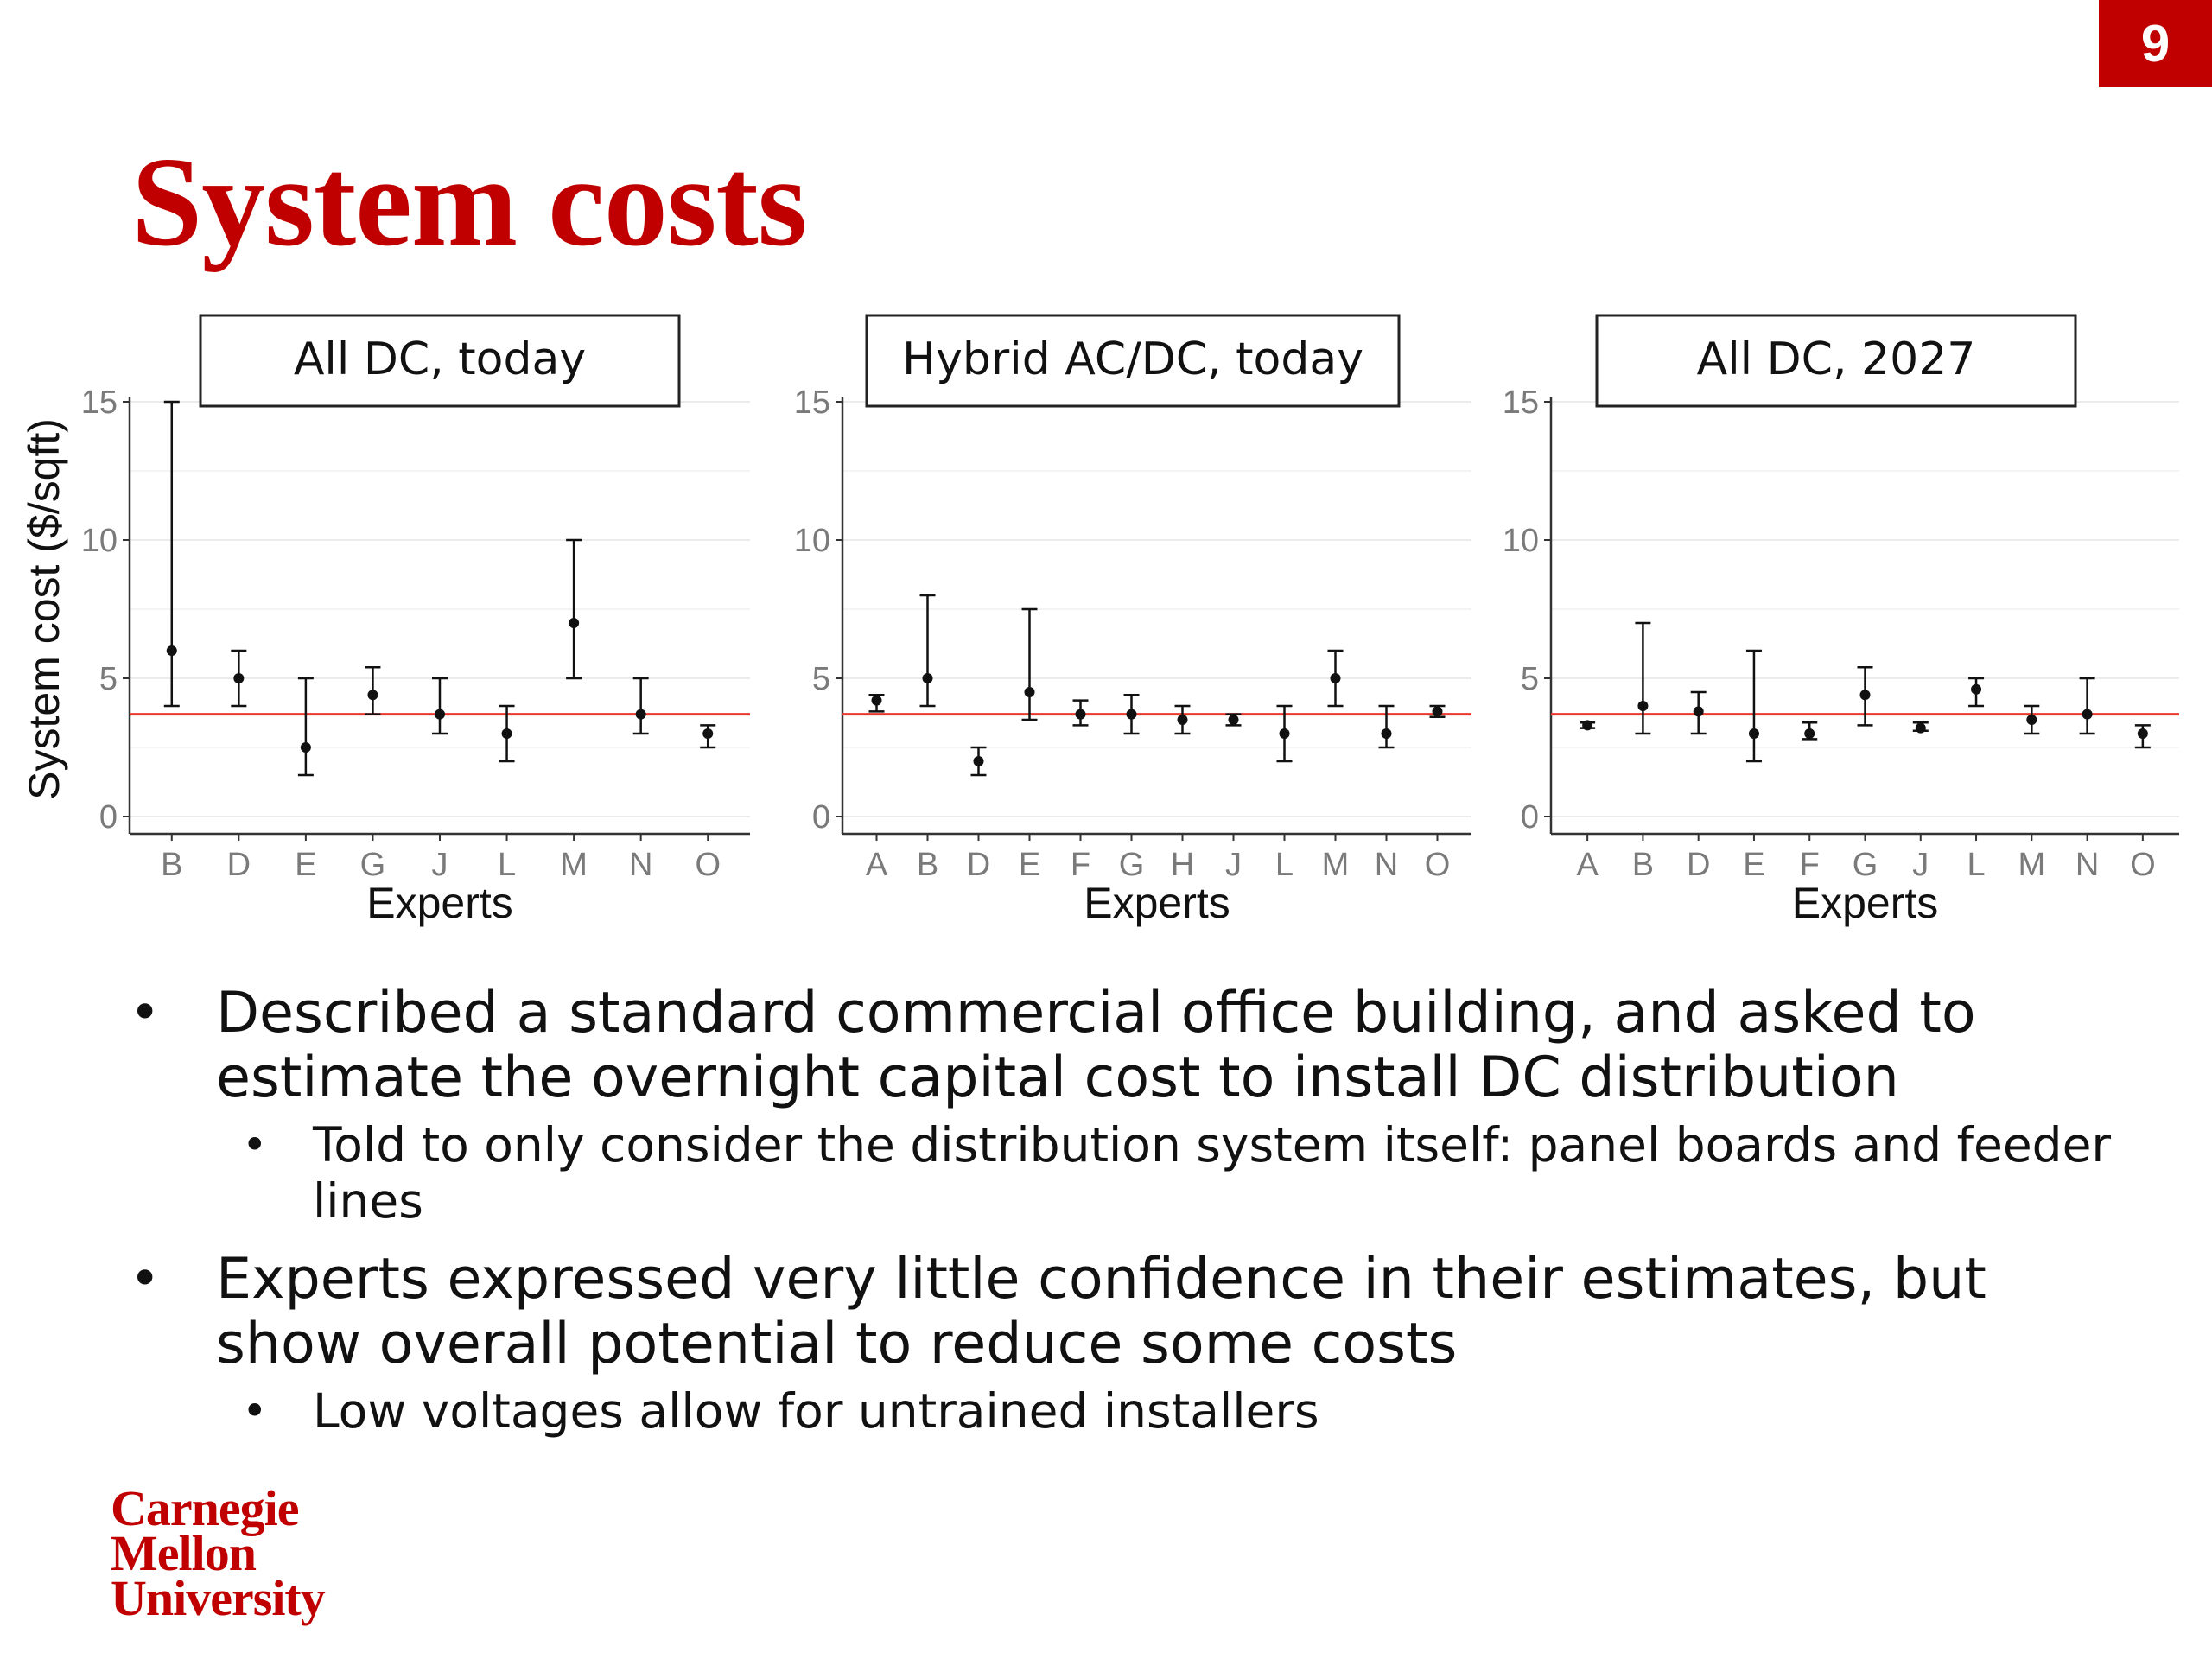 Image resolution: width=2212 pixels, height=1659 pixels. I want to click on logo-line: Mellon, so click(184, 1553).